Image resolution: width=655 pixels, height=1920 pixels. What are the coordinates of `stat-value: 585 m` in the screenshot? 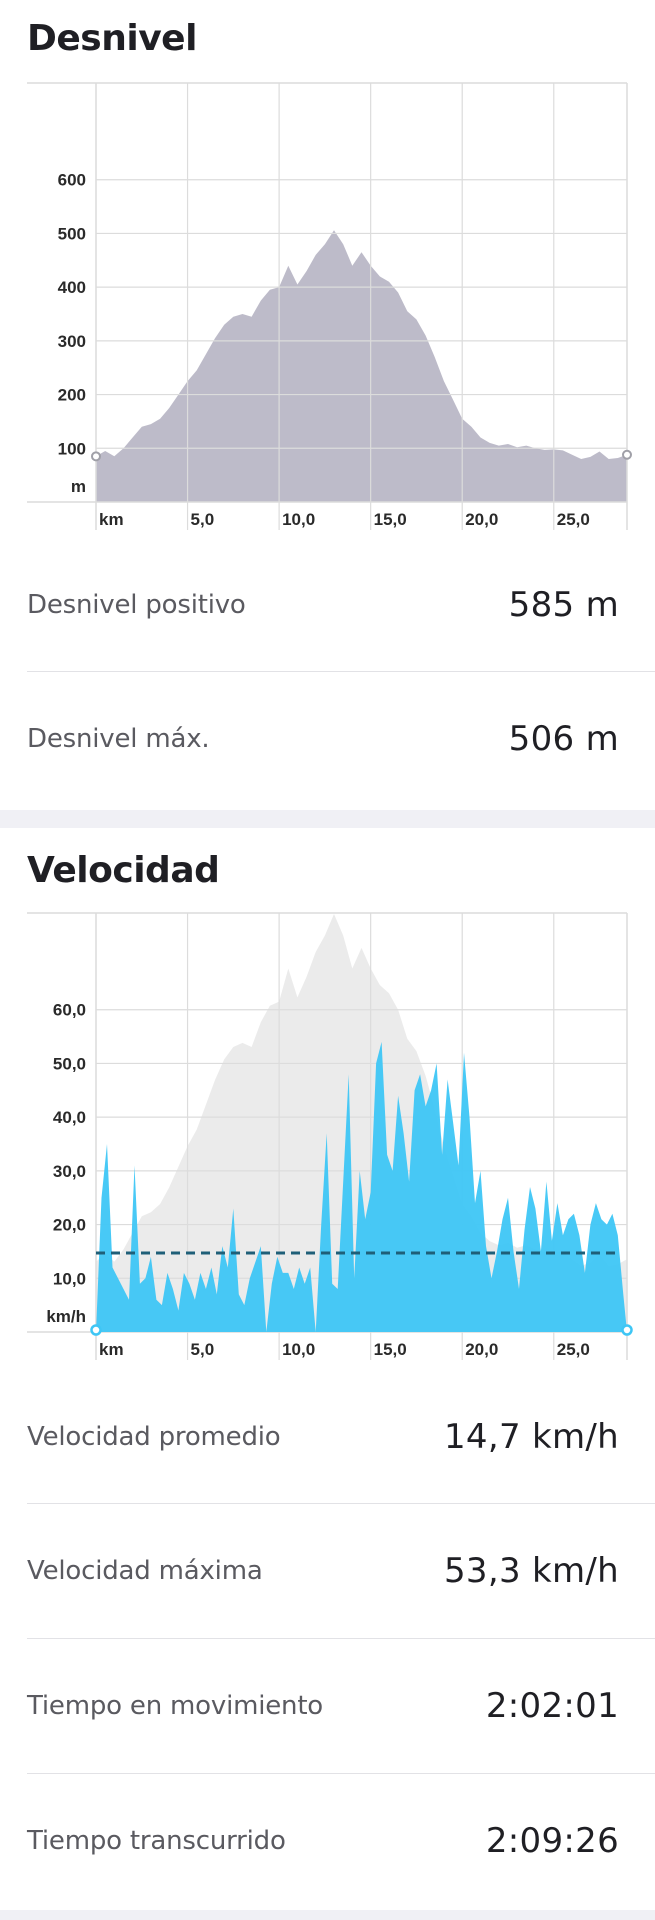 It's located at (563, 605).